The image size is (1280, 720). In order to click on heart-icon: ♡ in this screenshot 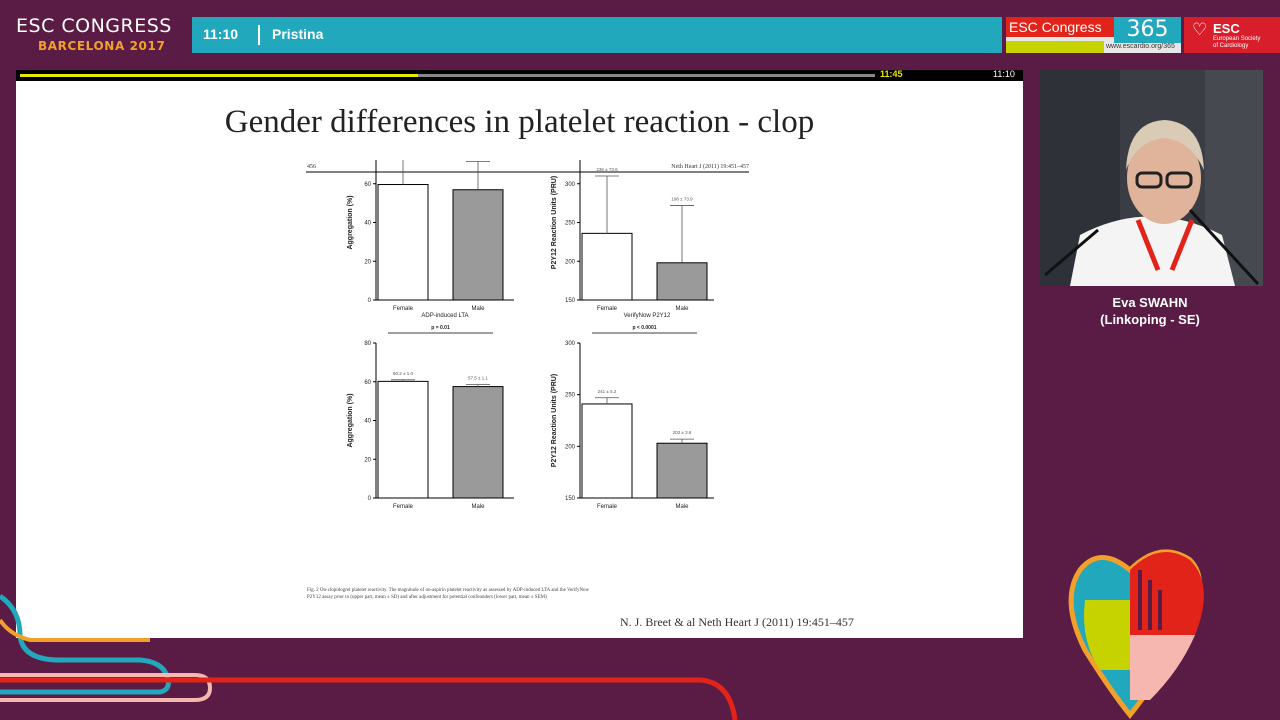, I will do `click(1200, 29)`.